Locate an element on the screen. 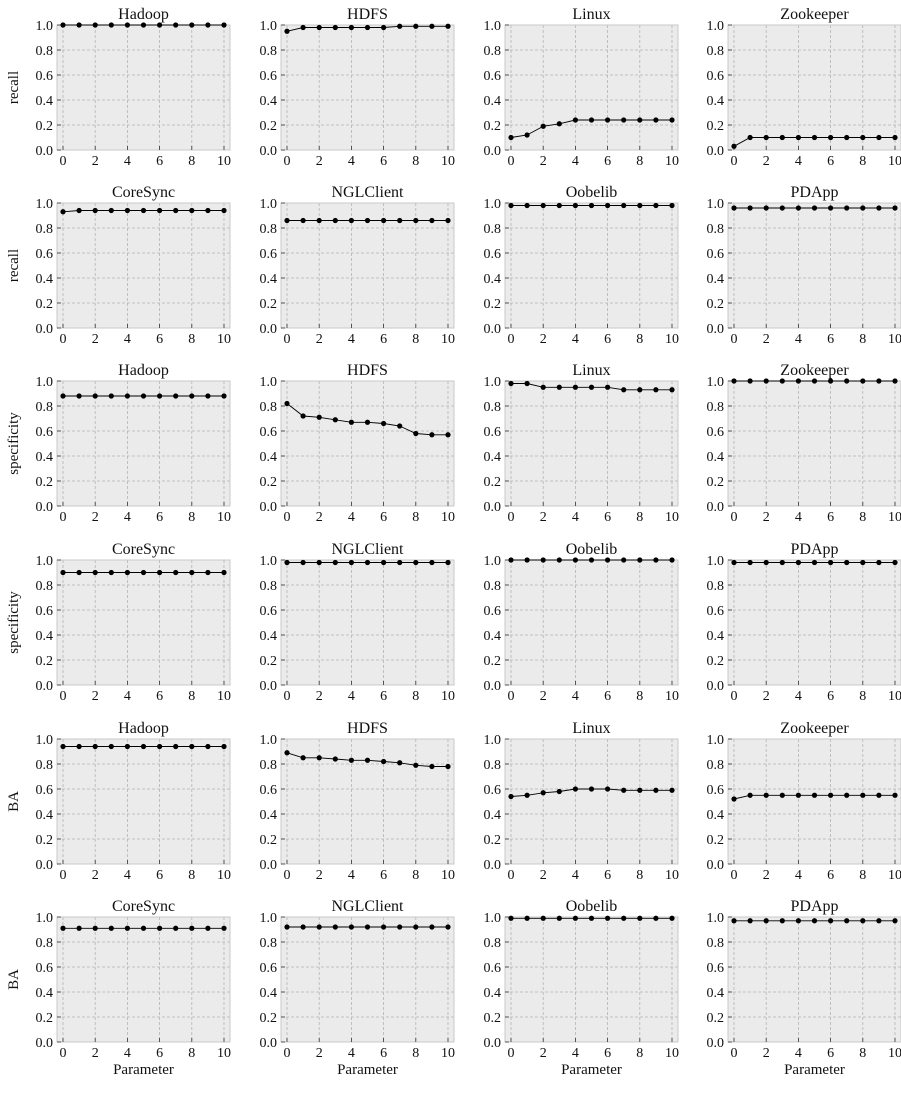 This screenshot has width=901, height=1093. subplot-title: Oobelib is located at coordinates (592, 549).